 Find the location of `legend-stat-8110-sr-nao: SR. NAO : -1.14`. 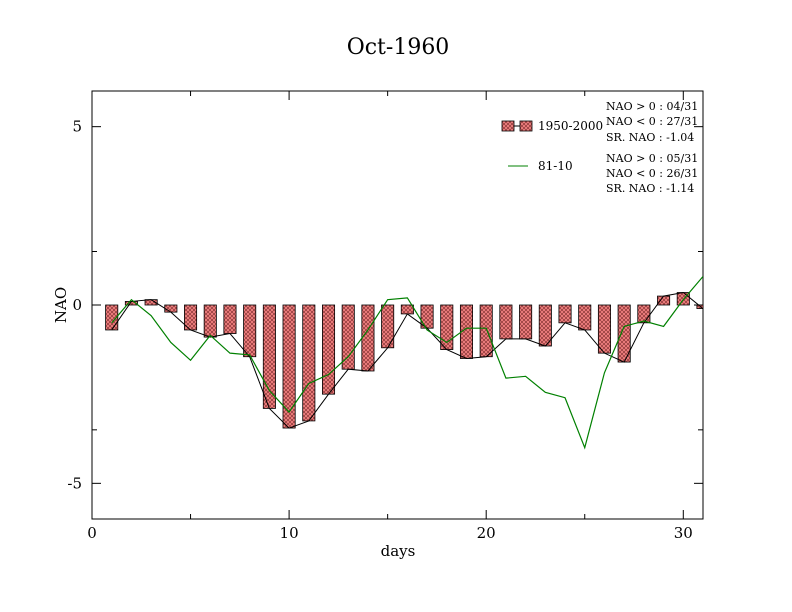

legend-stat-8110-sr-nao: SR. NAO : -1.14 is located at coordinates (650, 188).